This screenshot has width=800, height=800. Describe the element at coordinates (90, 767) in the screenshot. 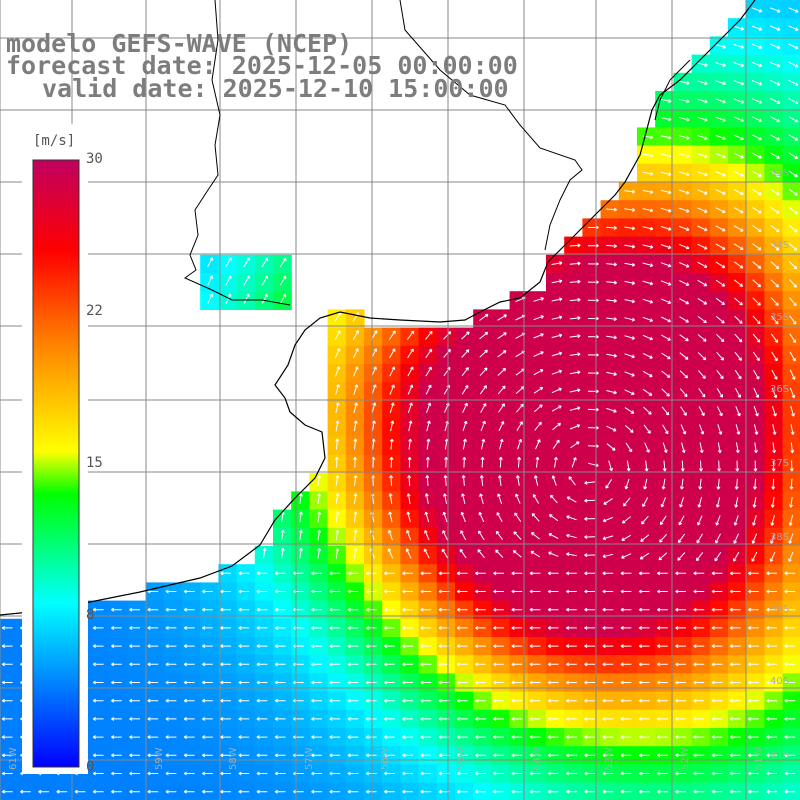

I see `colorbar-tick-0: 0` at that location.